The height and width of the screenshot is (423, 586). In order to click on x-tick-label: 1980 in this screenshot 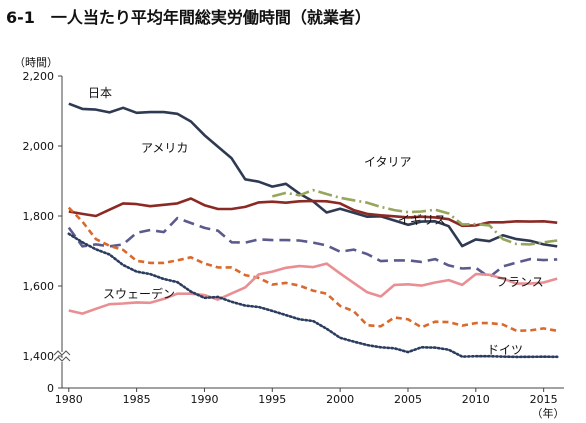, I will do `click(69, 399)`.